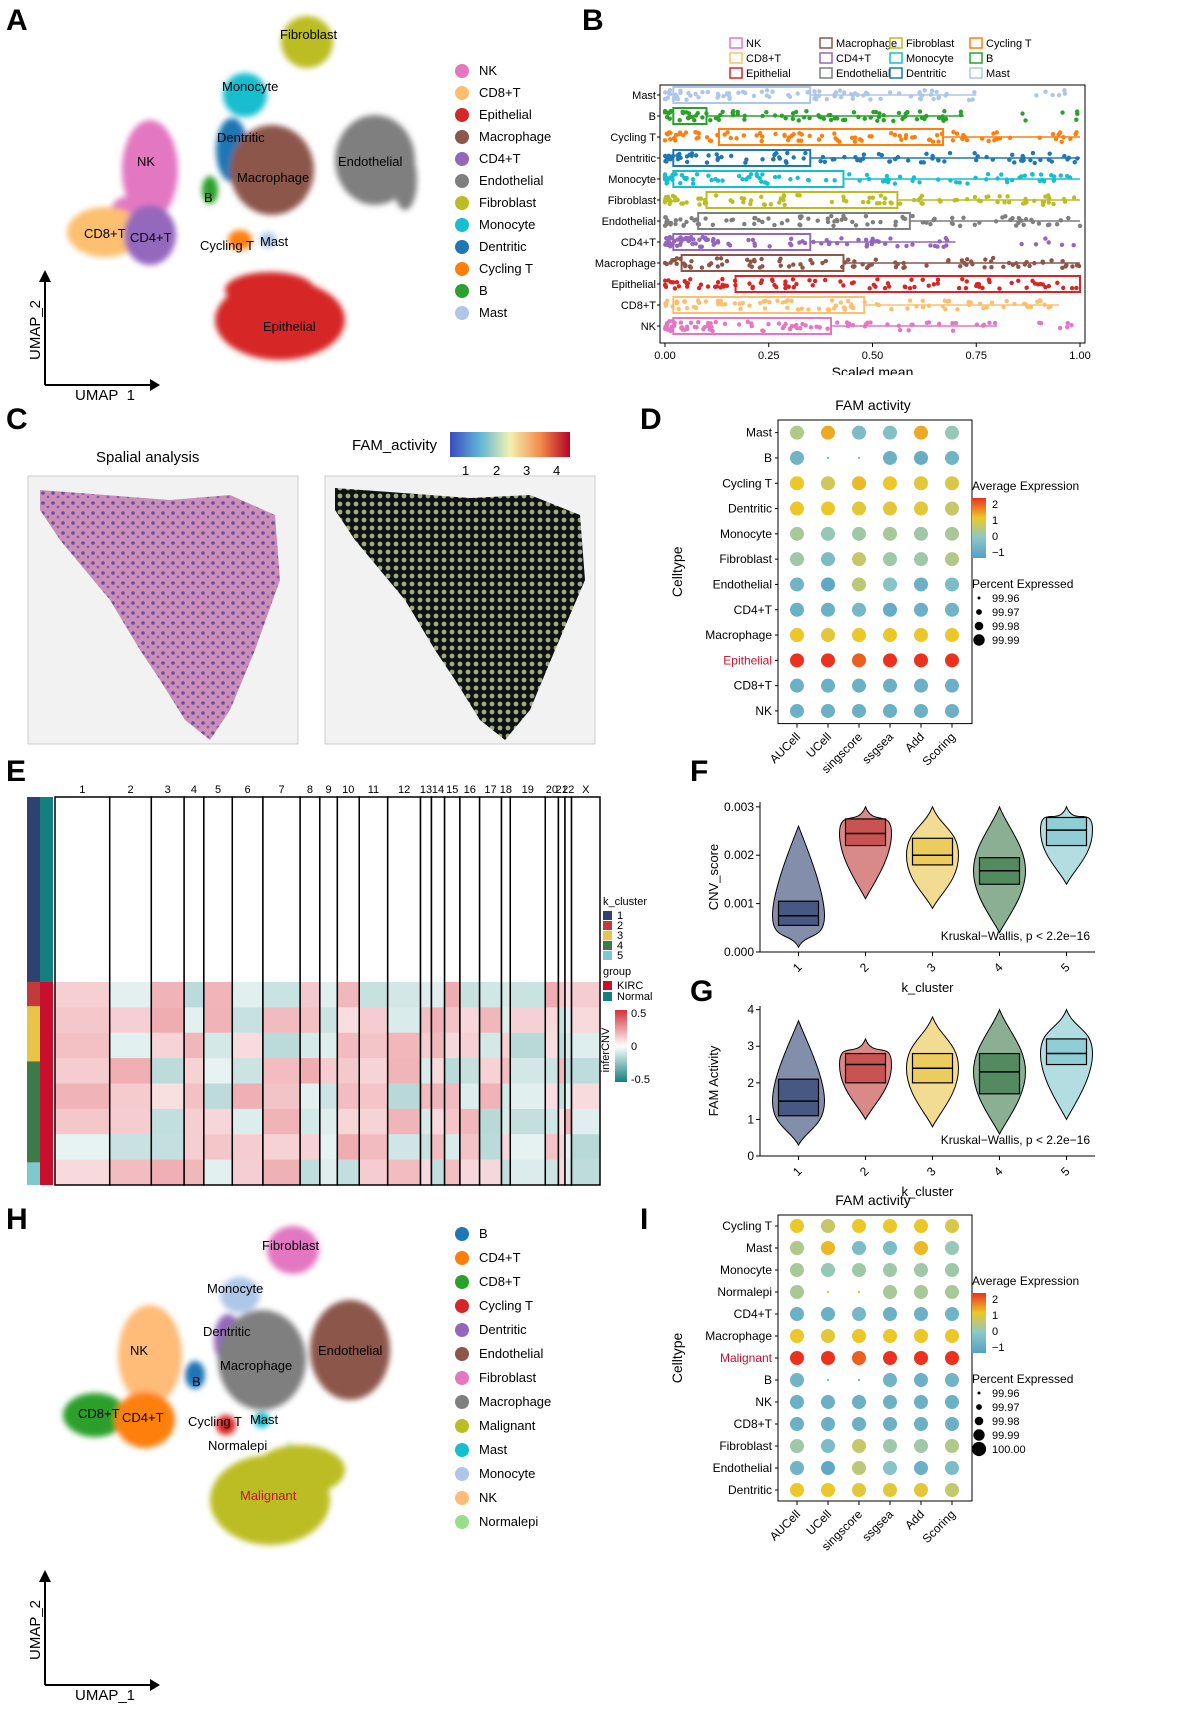 Image resolution: width=1200 pixels, height=1716 pixels. Describe the element at coordinates (644, 96) in the screenshot. I see `b-category-label: Mast` at that location.